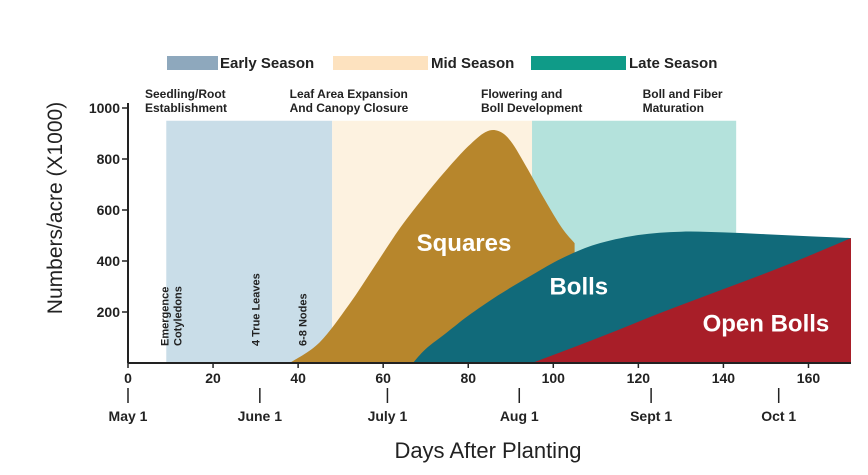 The image size is (868, 475). What do you see at coordinates (267, 63) in the screenshot?
I see `legend-label-1: Early Season` at bounding box center [267, 63].